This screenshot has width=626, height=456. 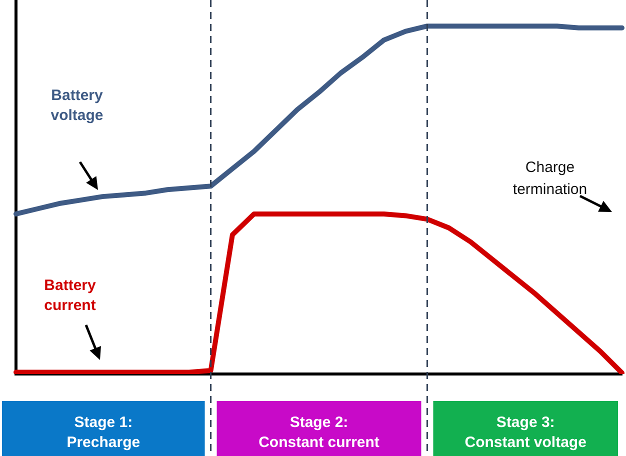 I want to click on text: Stage 3: Constant voltage, so click(x=525, y=432).